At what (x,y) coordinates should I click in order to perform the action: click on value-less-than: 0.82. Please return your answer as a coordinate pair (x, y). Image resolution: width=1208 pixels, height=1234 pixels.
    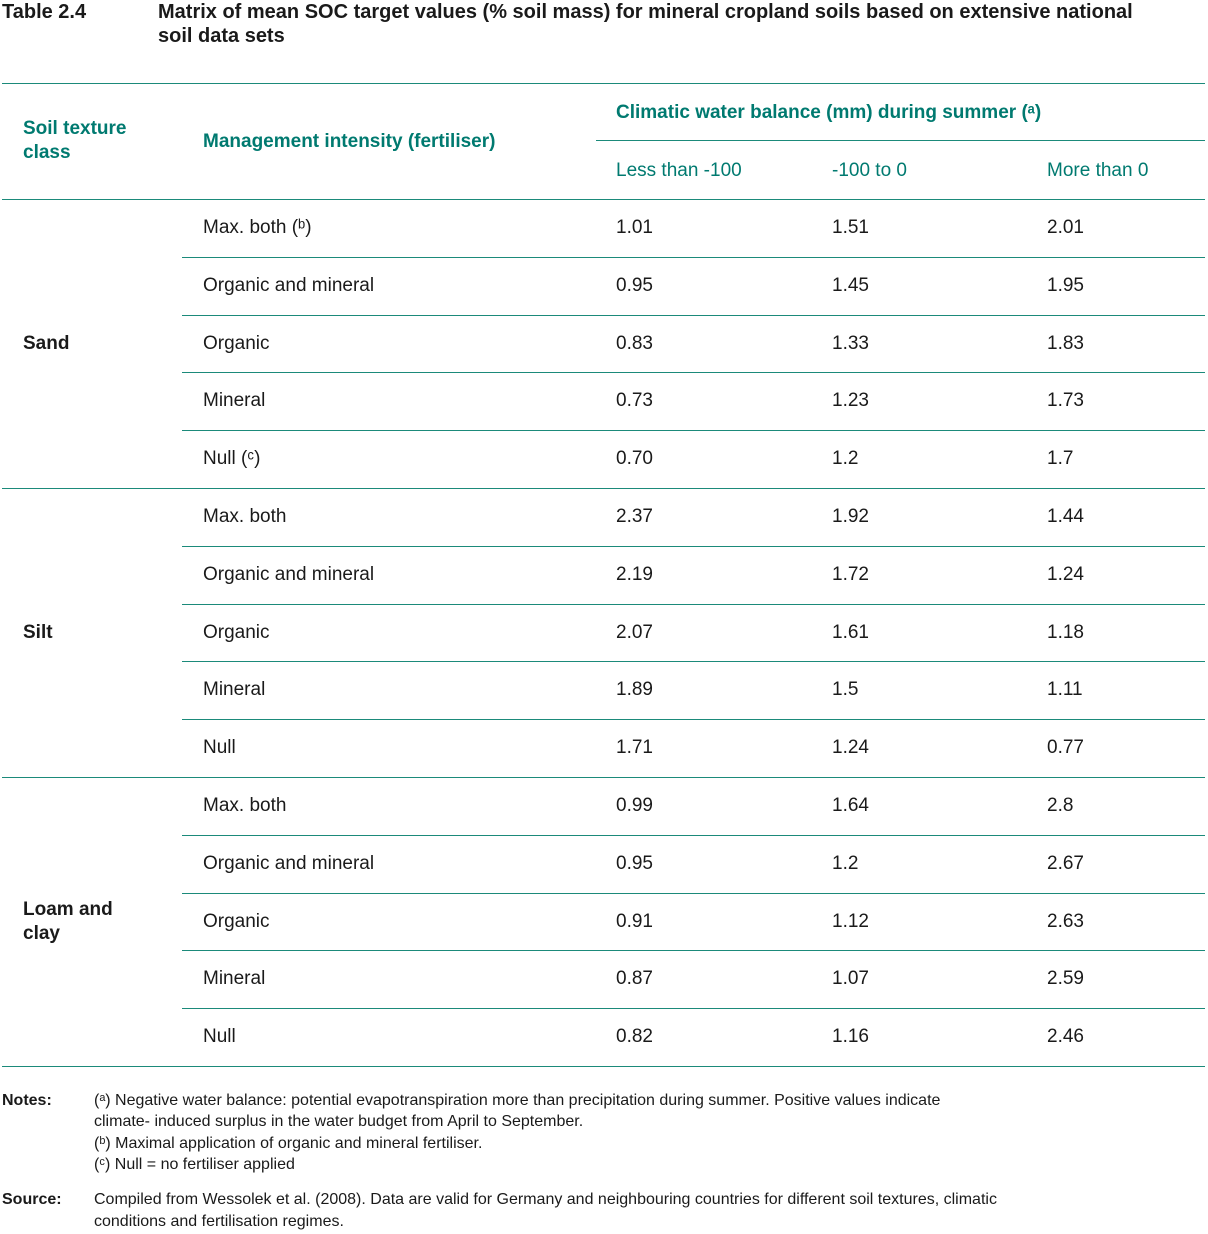
    Looking at the image, I should click on (634, 1036).